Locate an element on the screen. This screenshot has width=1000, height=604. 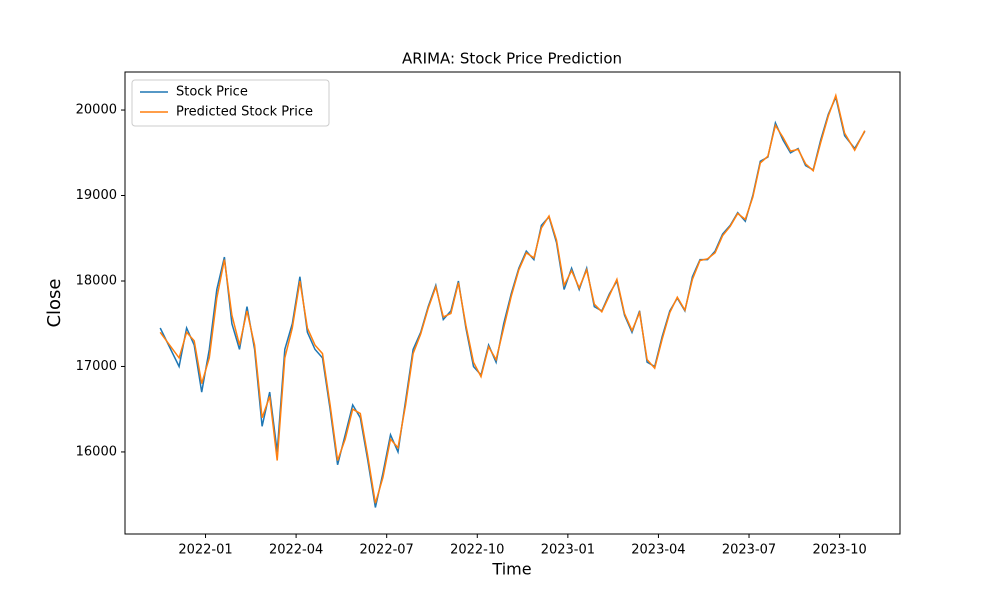
x-tick-label: 2022-04 is located at coordinates (296, 550).